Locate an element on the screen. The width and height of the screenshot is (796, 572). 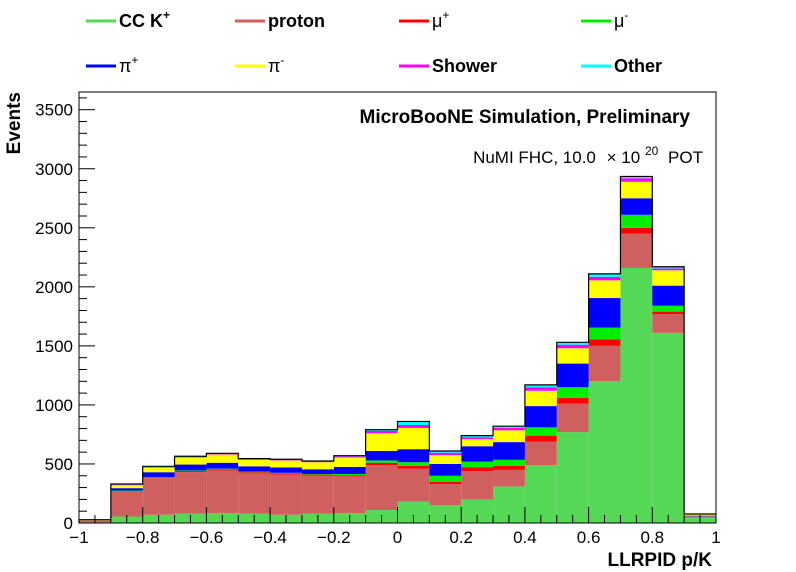
subtitle-times: × is located at coordinates (612, 157).